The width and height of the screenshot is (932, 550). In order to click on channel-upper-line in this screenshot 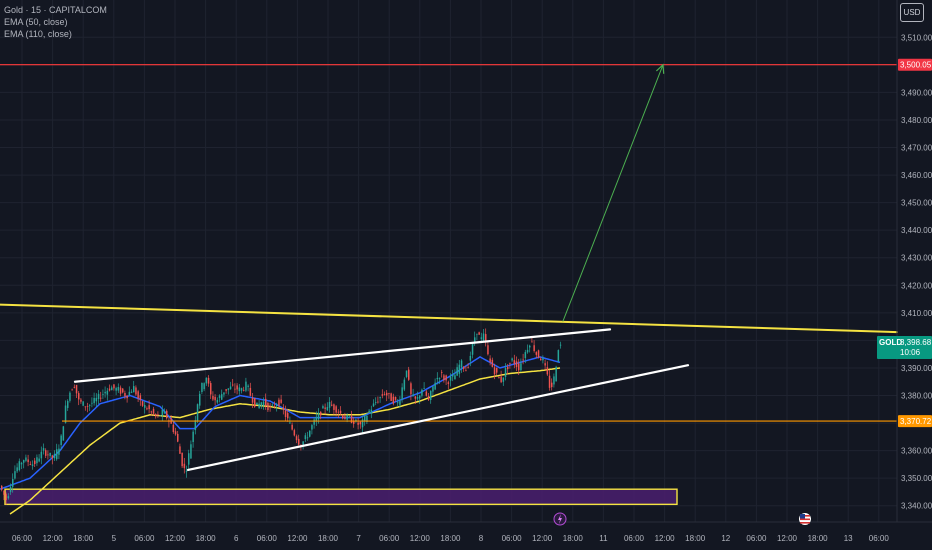, I will do `click(342, 355)`.